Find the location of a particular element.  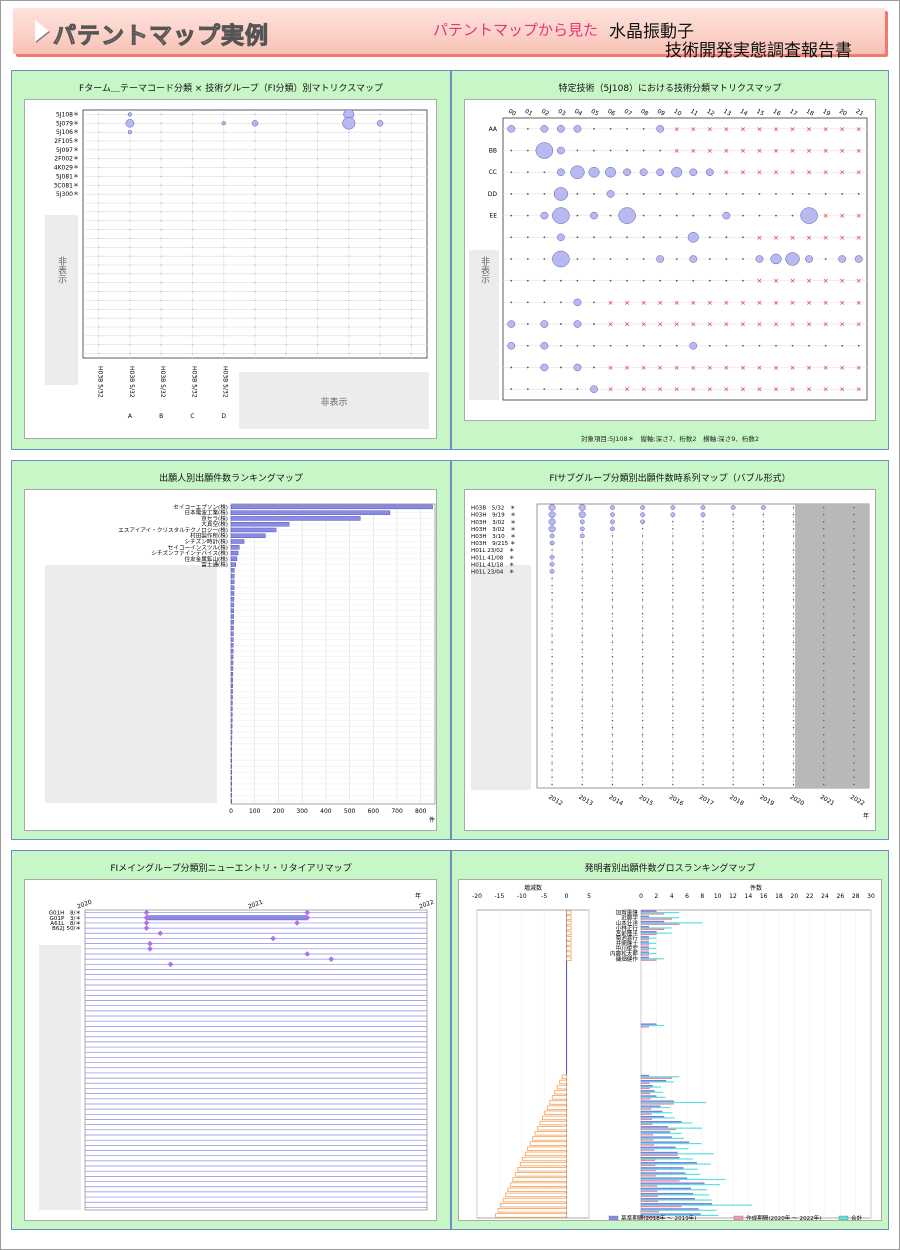

y-tick-label: 磯畑健作 is located at coordinates (627, 959).